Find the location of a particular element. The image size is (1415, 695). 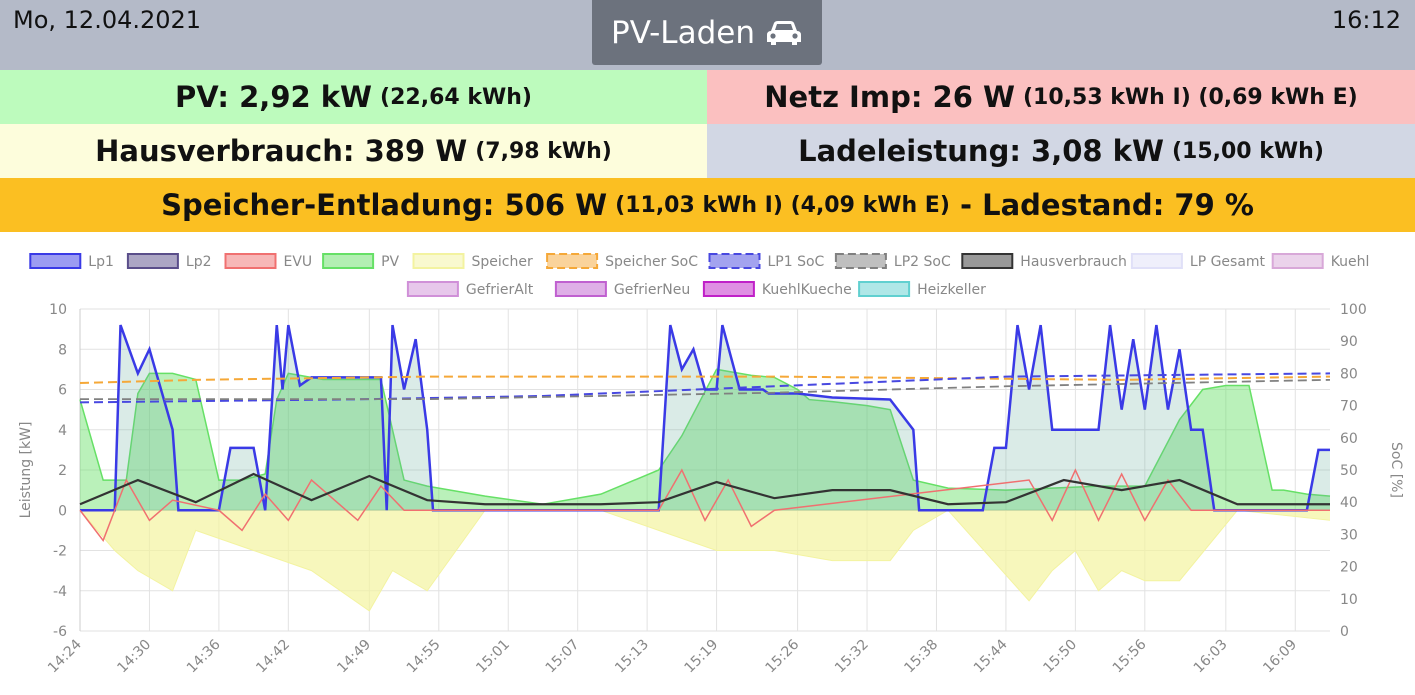

house-value: 389 W is located at coordinates (416, 151).